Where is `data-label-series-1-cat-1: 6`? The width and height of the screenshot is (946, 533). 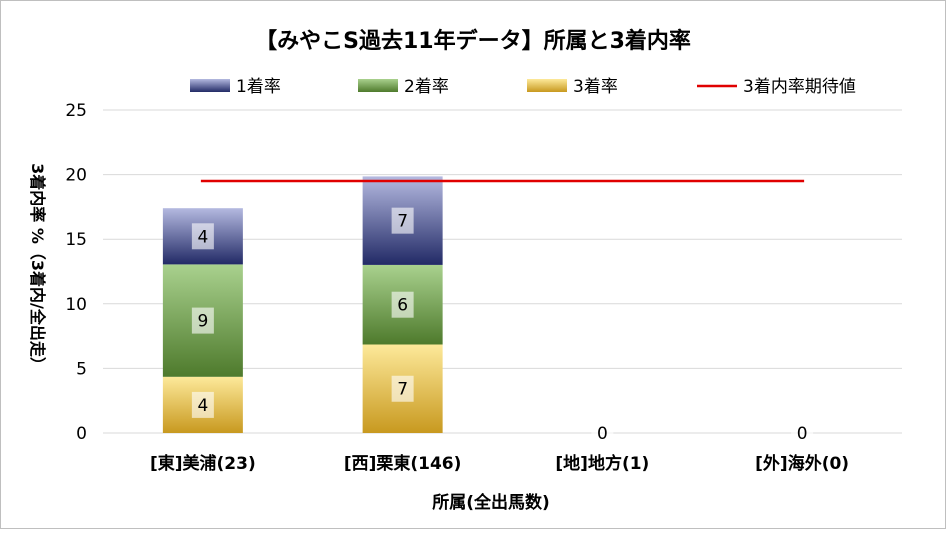
data-label-series-1-cat-1: 6 is located at coordinates (402, 306).